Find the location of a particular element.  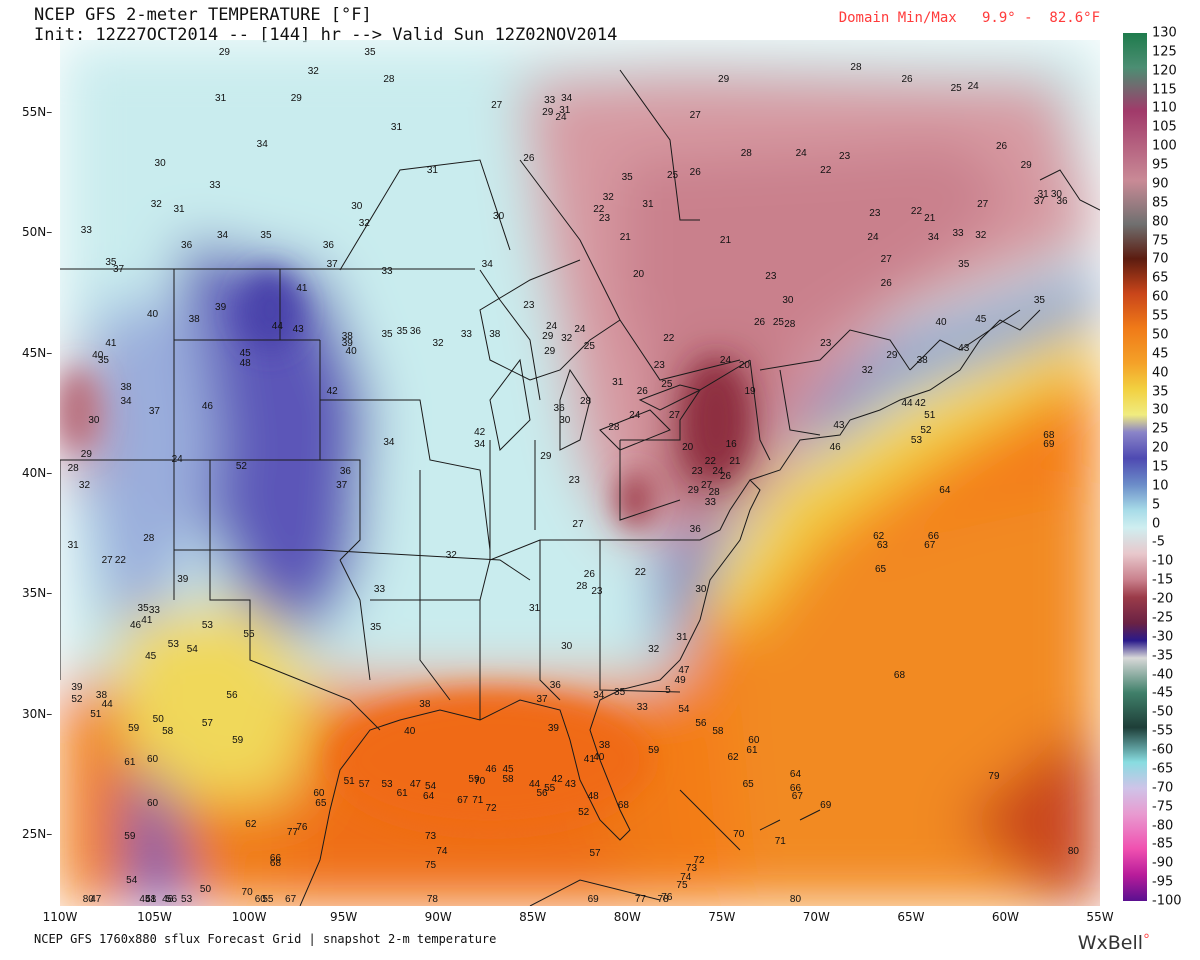

temp-label: 71 is located at coordinates (478, 801).